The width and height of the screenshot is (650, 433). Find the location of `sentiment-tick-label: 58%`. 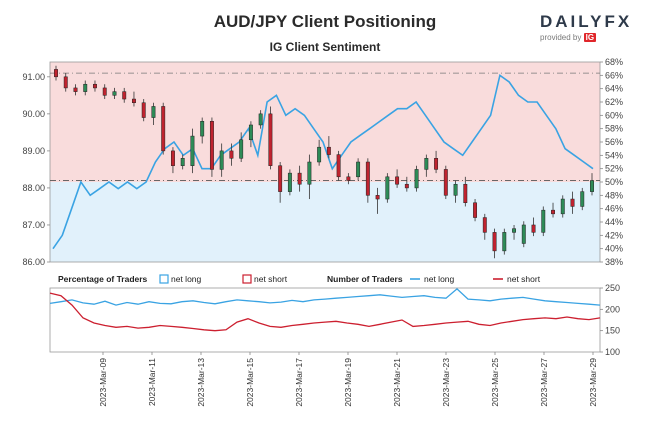

sentiment-tick-label: 58% is located at coordinates (614, 129).